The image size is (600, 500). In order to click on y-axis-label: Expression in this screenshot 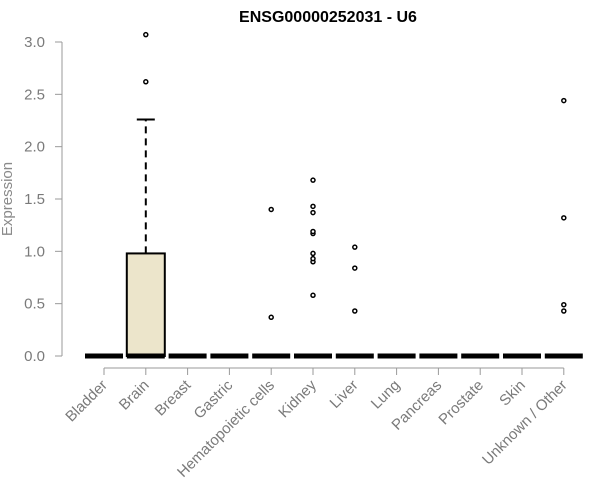, I will do `click(8, 199)`.